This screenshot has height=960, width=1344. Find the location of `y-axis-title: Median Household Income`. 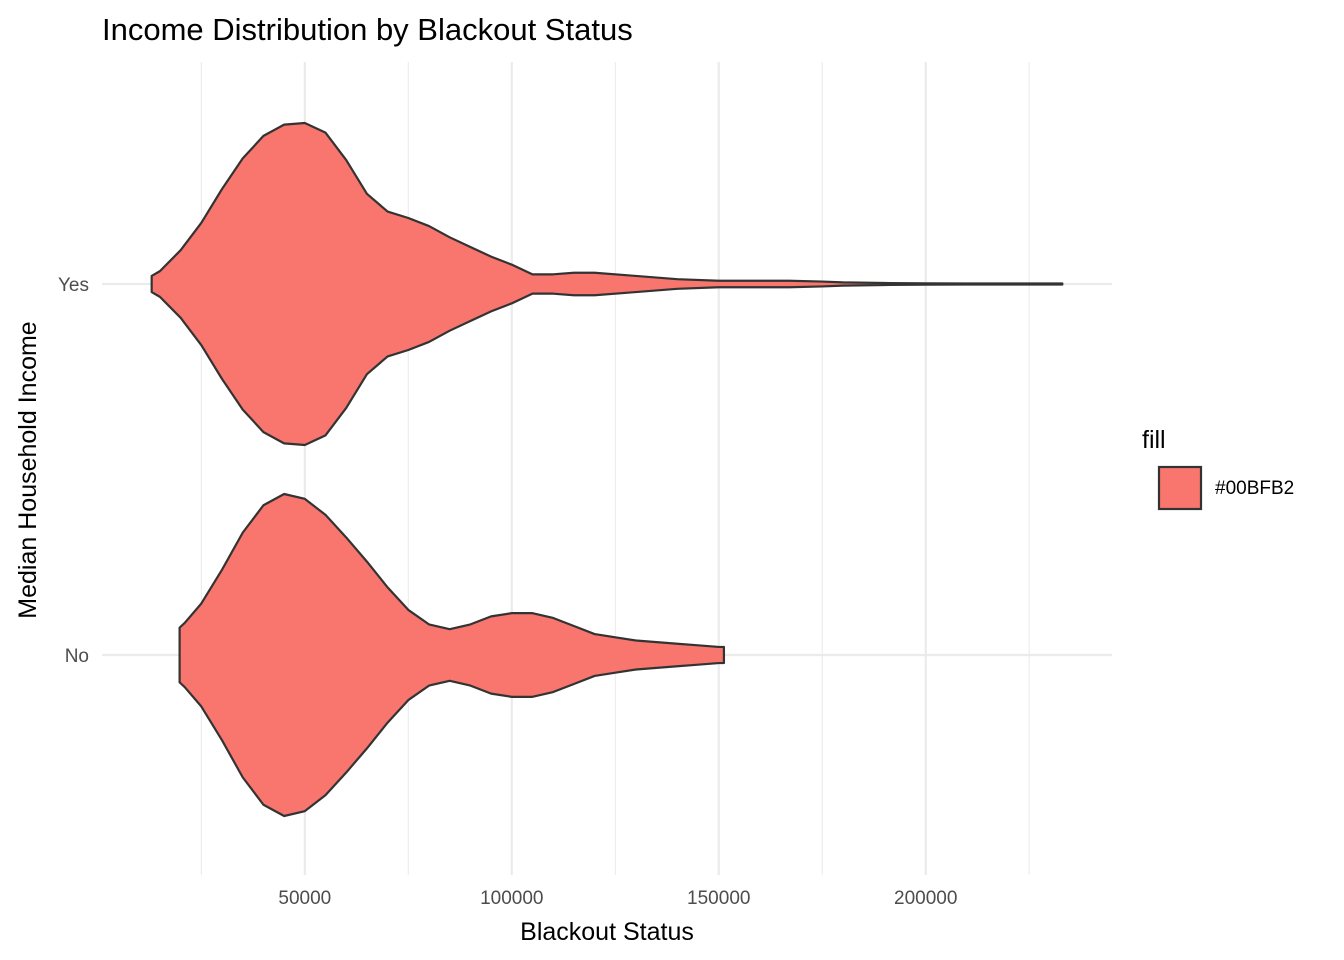

y-axis-title: Median Household Income is located at coordinates (28, 469).